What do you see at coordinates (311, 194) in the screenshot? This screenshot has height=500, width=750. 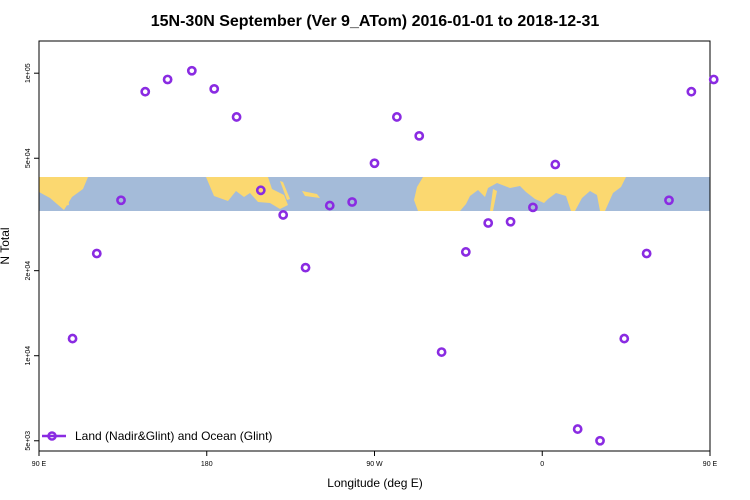 I see `land-cuba` at bounding box center [311, 194].